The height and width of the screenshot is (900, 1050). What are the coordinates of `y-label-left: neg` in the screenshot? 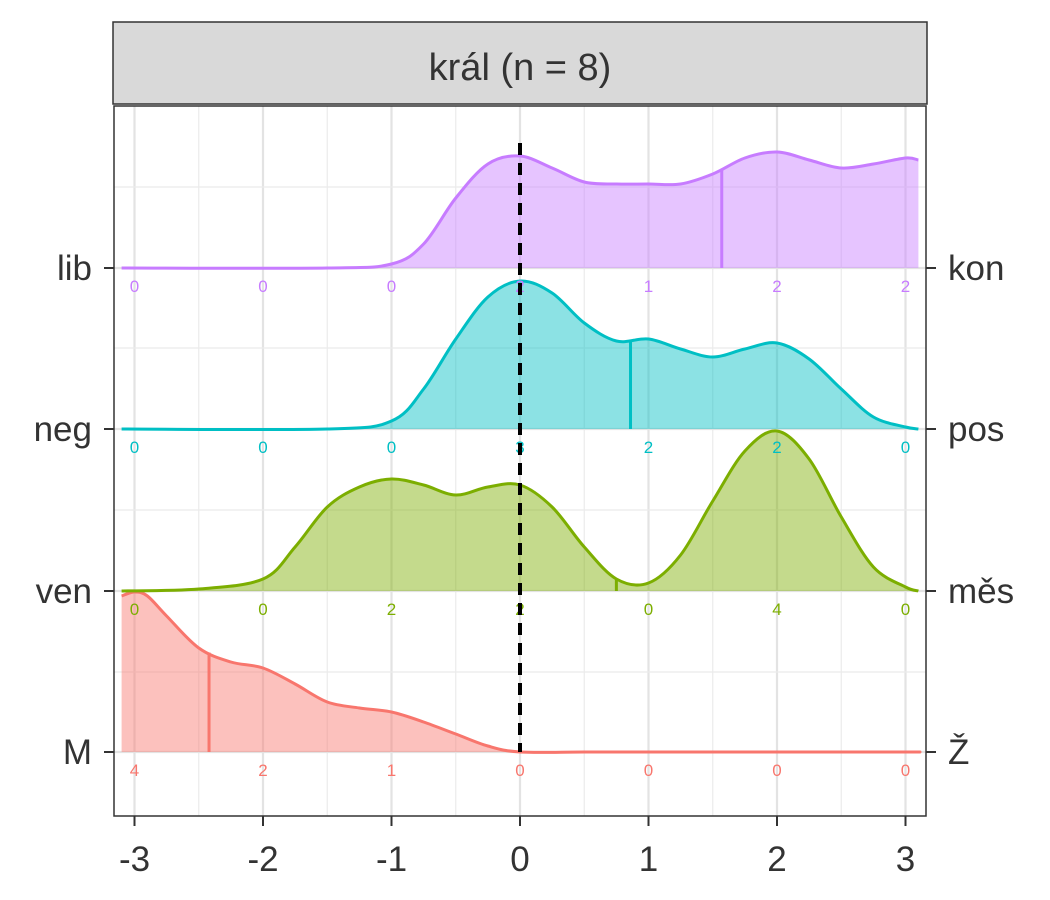 It's located at (63, 429).